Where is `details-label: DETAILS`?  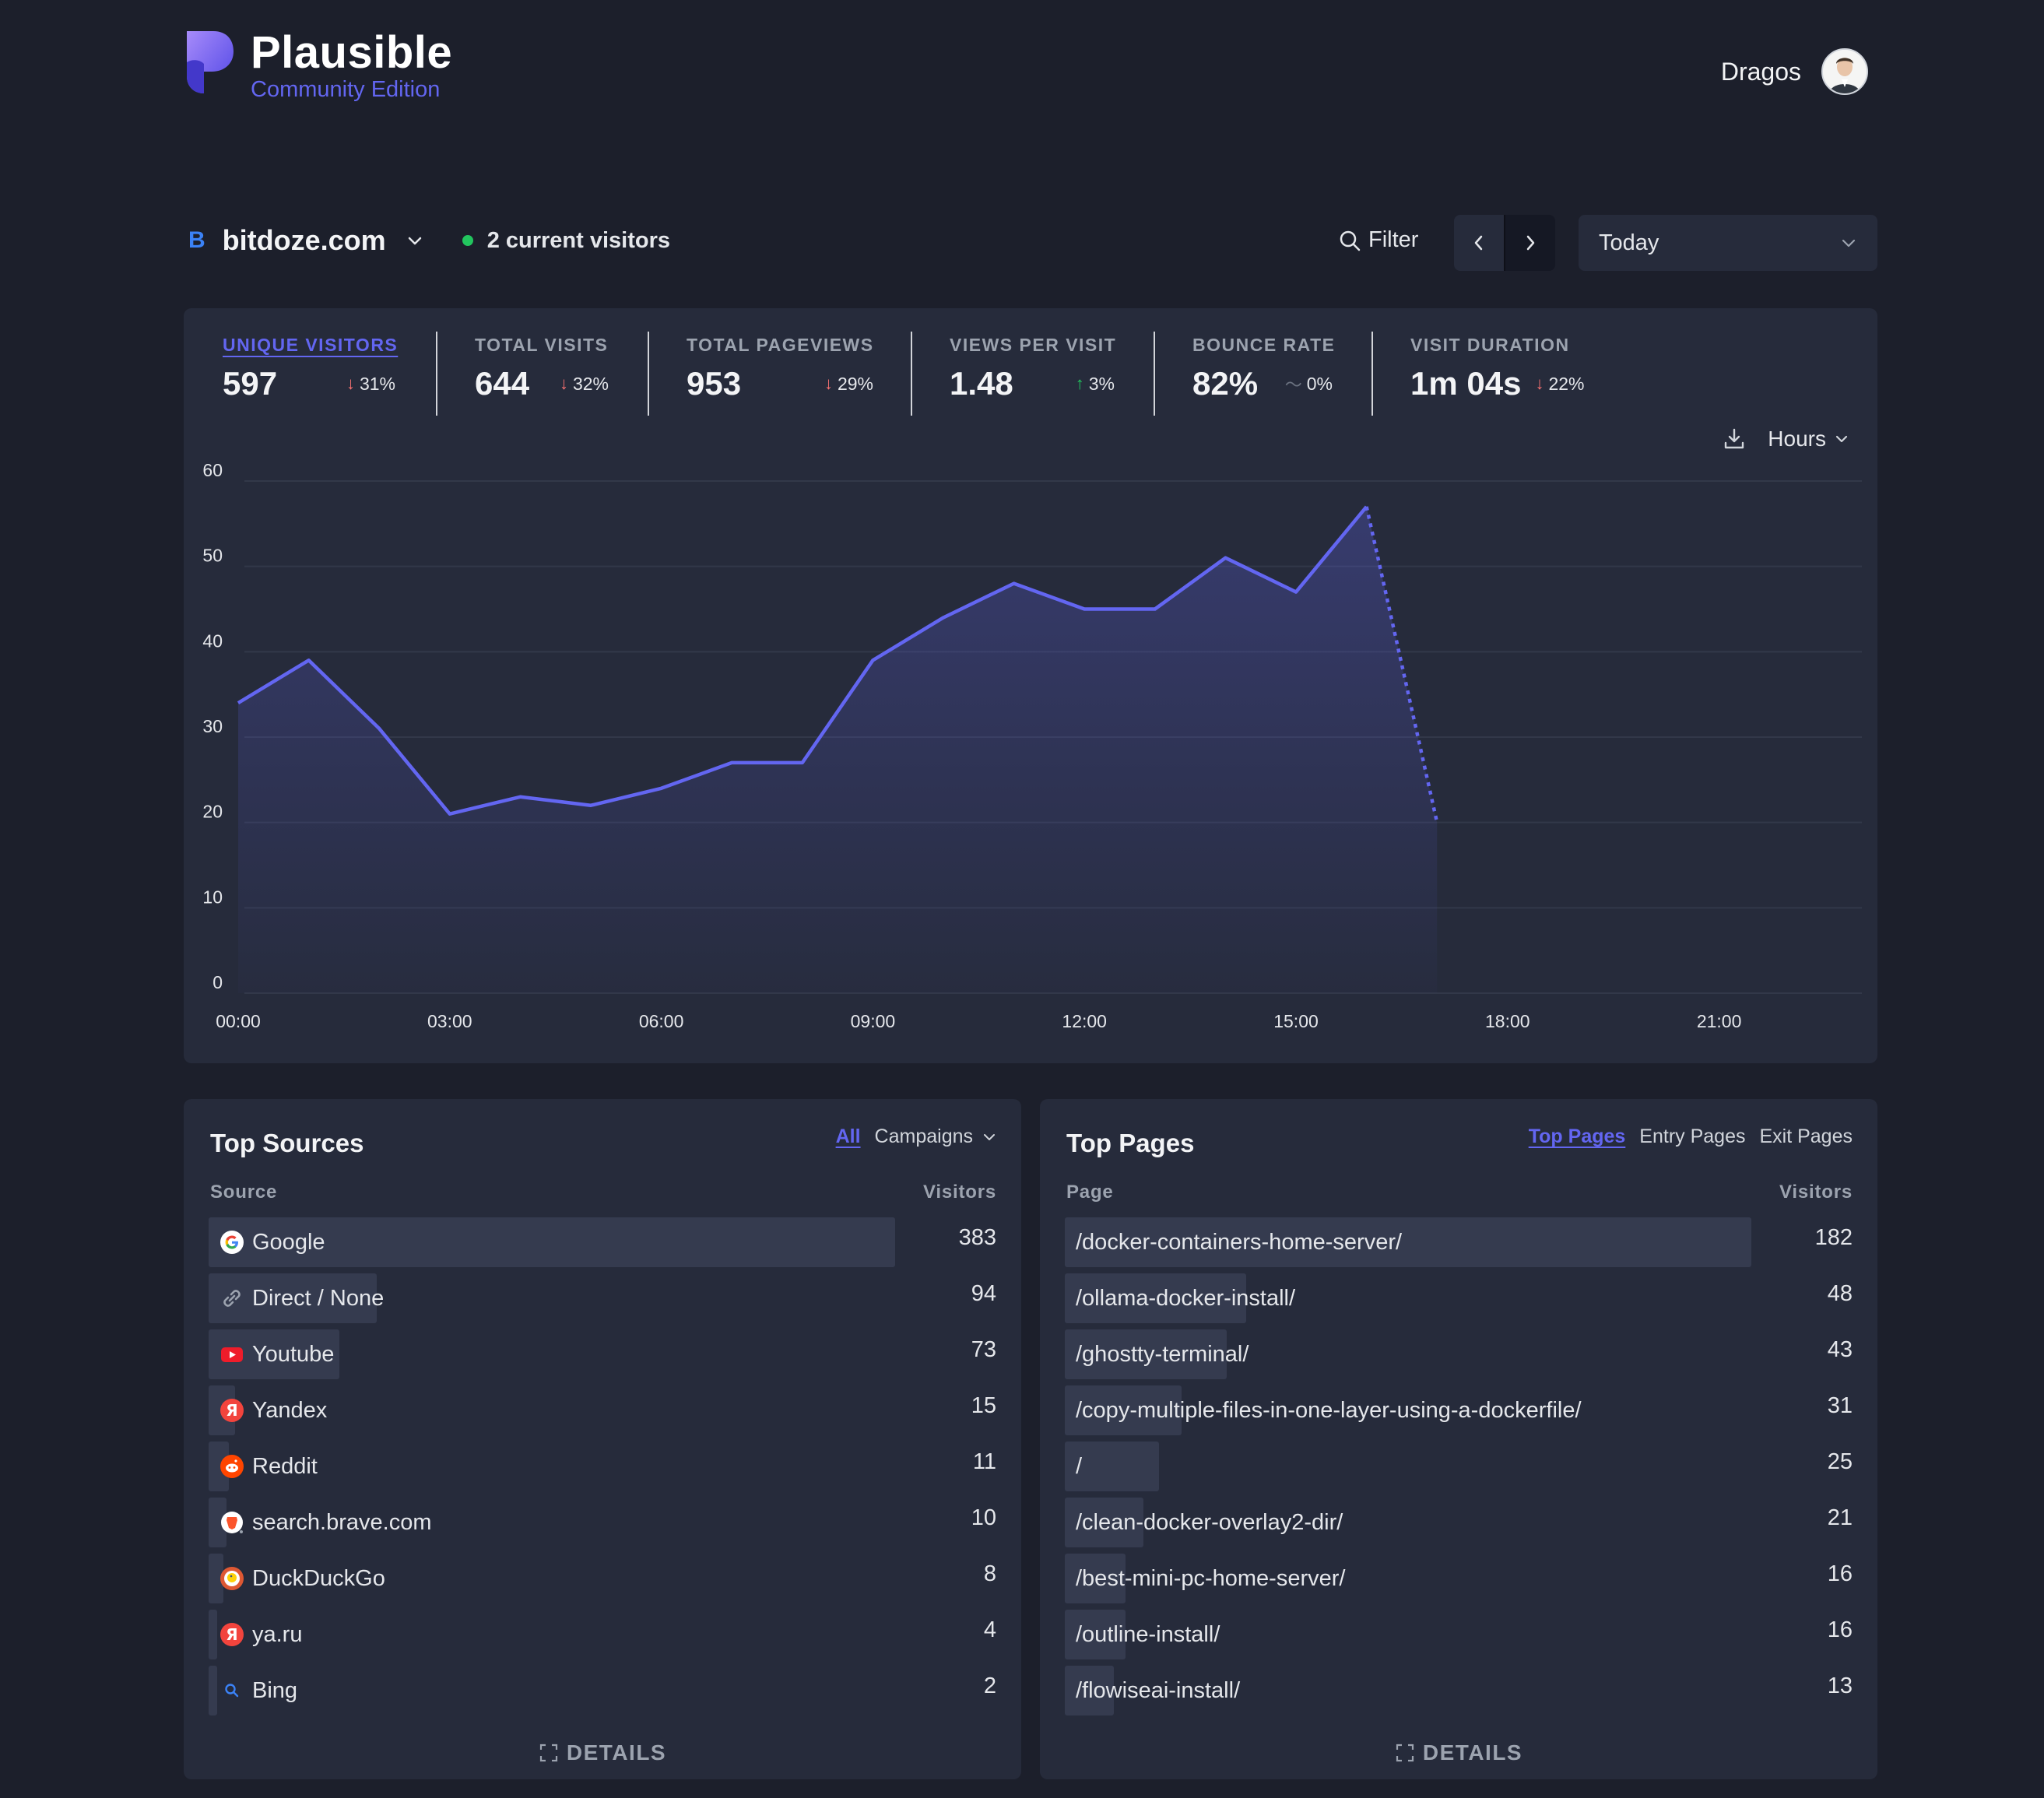
details-label: DETAILS is located at coordinates (1472, 1752).